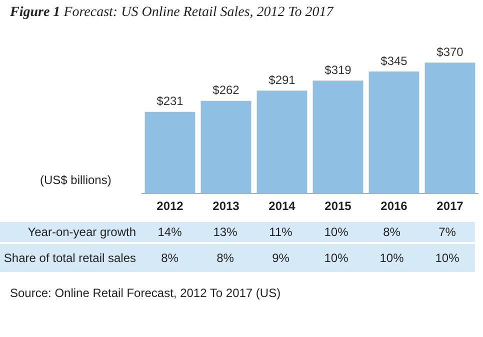 Image resolution: width=483 pixels, height=337 pixels. Describe the element at coordinates (394, 61) in the screenshot. I see `data-label: $345` at that location.